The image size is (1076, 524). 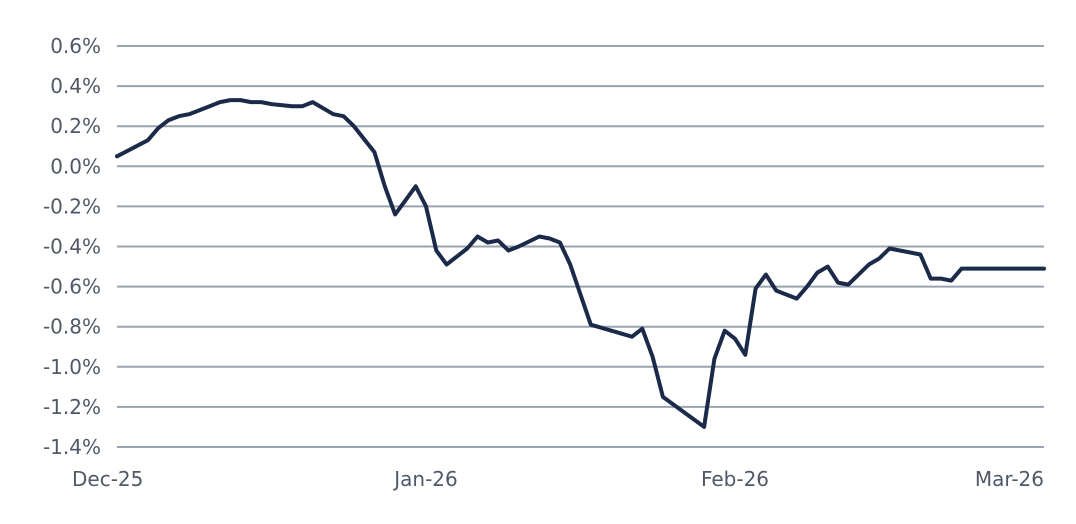 I want to click on x-tick-label: Dec-25, so click(x=107, y=479).